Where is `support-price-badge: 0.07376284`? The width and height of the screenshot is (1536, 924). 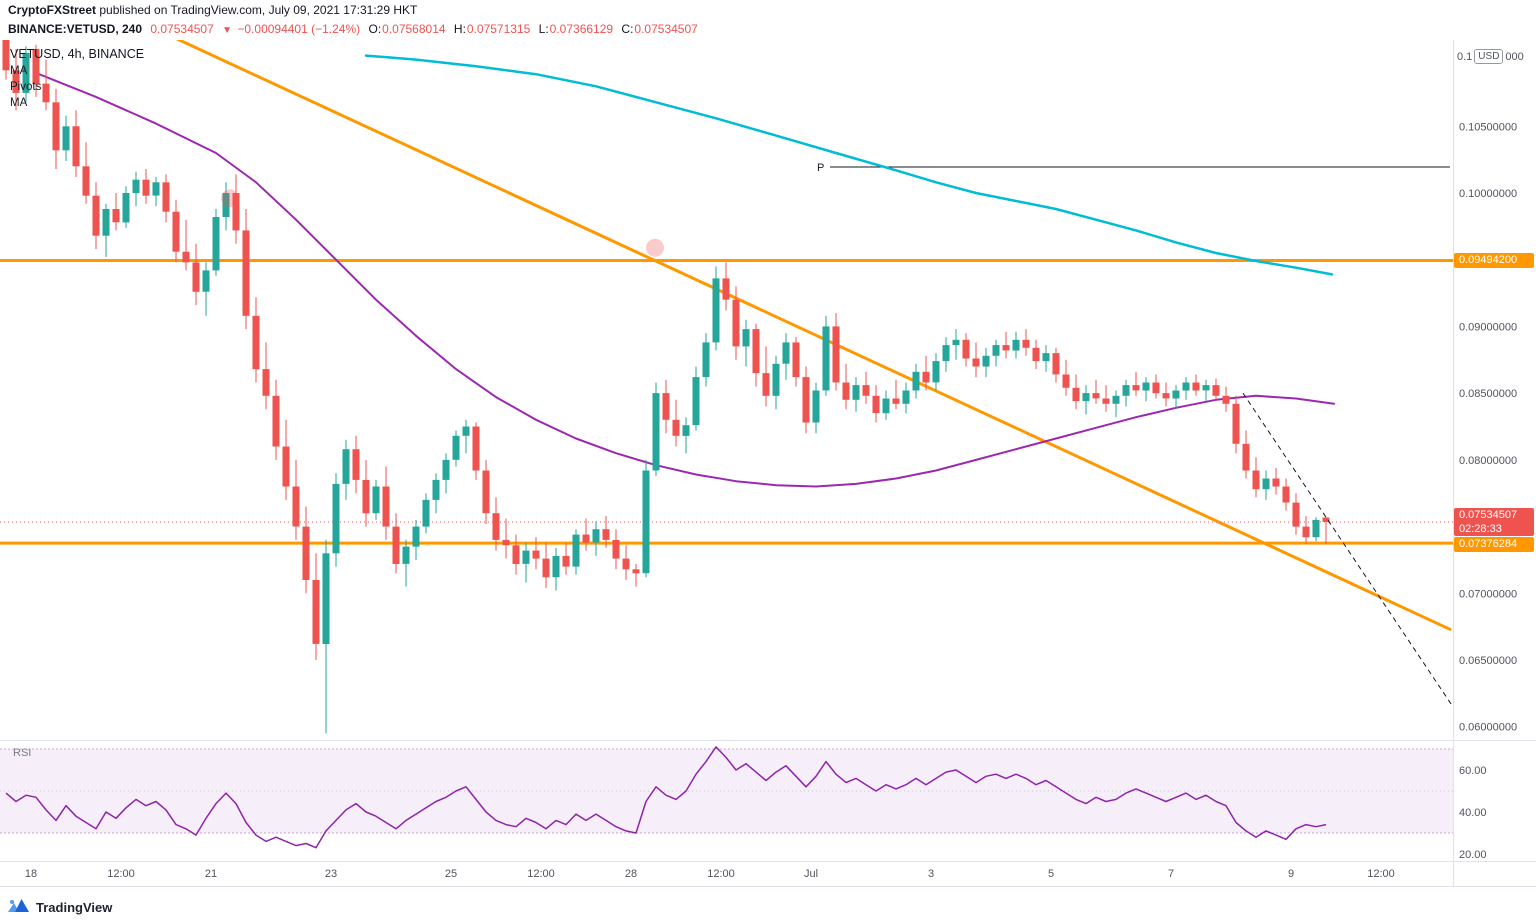 support-price-badge: 0.07376284 is located at coordinates (1494, 544).